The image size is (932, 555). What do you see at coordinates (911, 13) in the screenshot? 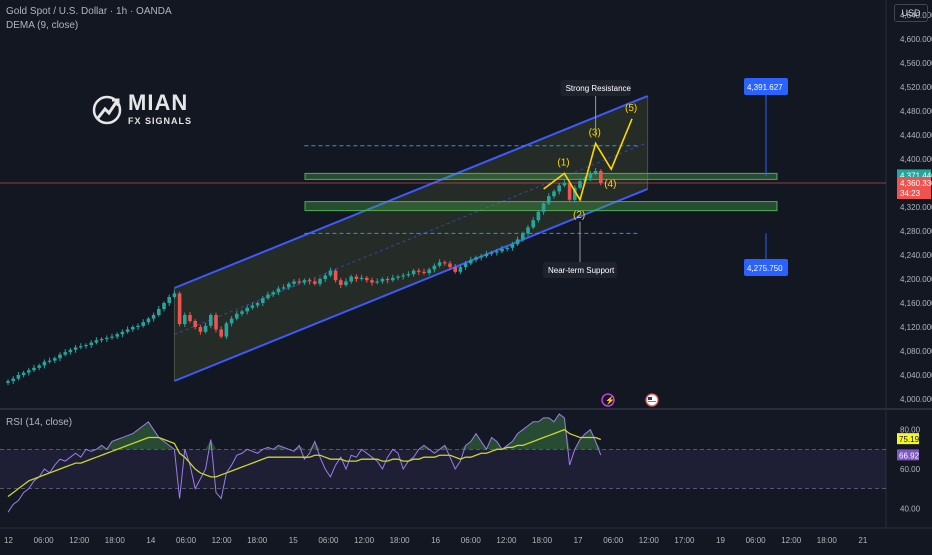
I see `currency-button: USD` at bounding box center [911, 13].